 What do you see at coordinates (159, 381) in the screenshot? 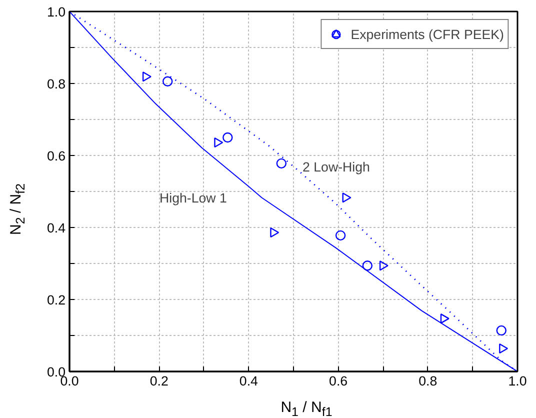
I see `x-tick-label: 0.2` at bounding box center [159, 381].